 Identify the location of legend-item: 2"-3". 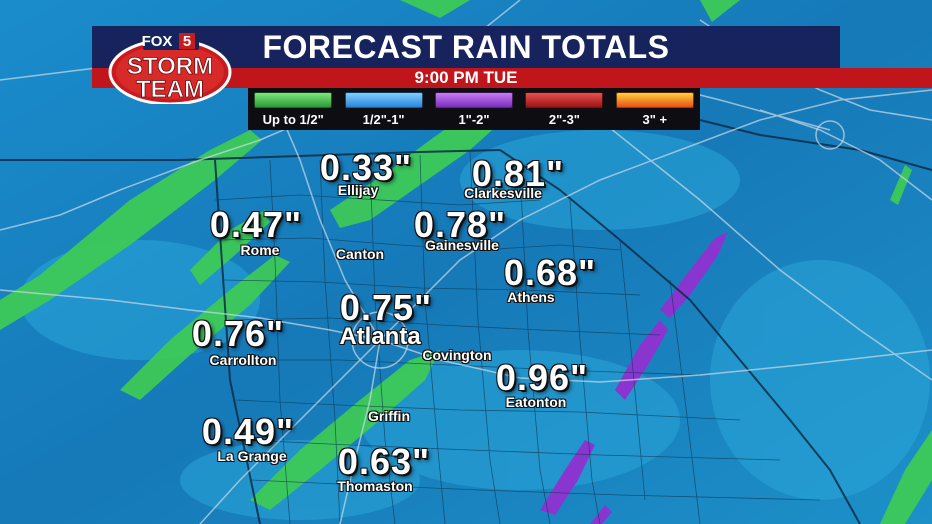
(564, 109).